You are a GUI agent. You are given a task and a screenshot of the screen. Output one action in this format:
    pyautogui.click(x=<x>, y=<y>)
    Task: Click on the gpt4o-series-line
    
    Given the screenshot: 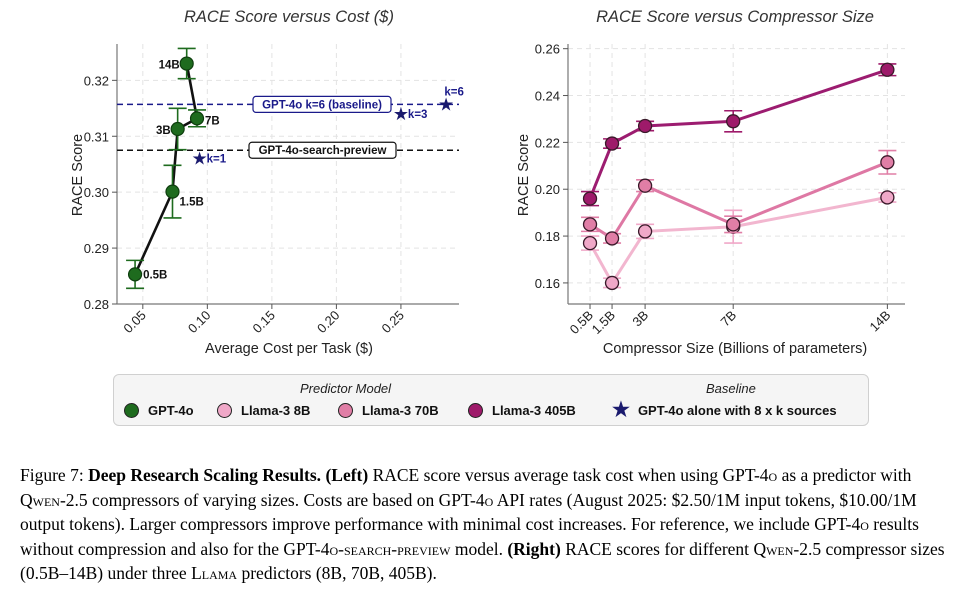 What is the action you would take?
    pyautogui.click(x=166, y=169)
    